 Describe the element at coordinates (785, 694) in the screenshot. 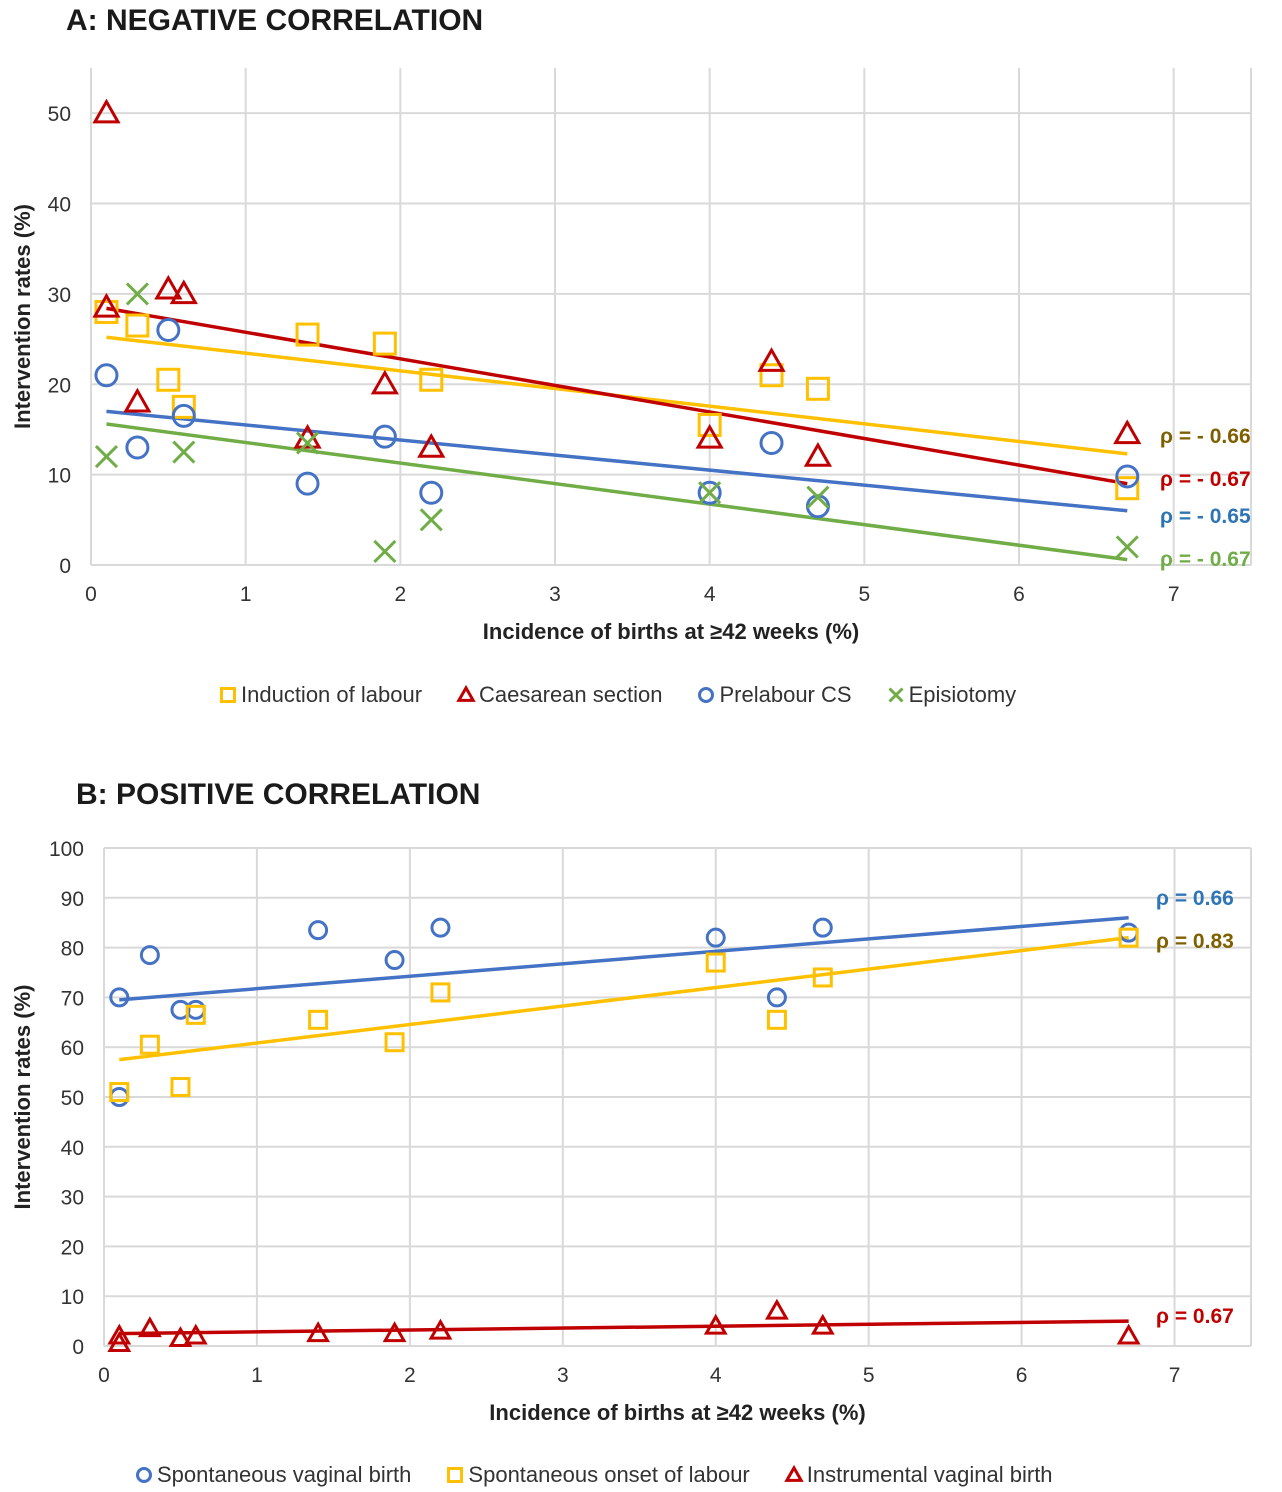

I see `legend-label: Prelabour CS` at that location.